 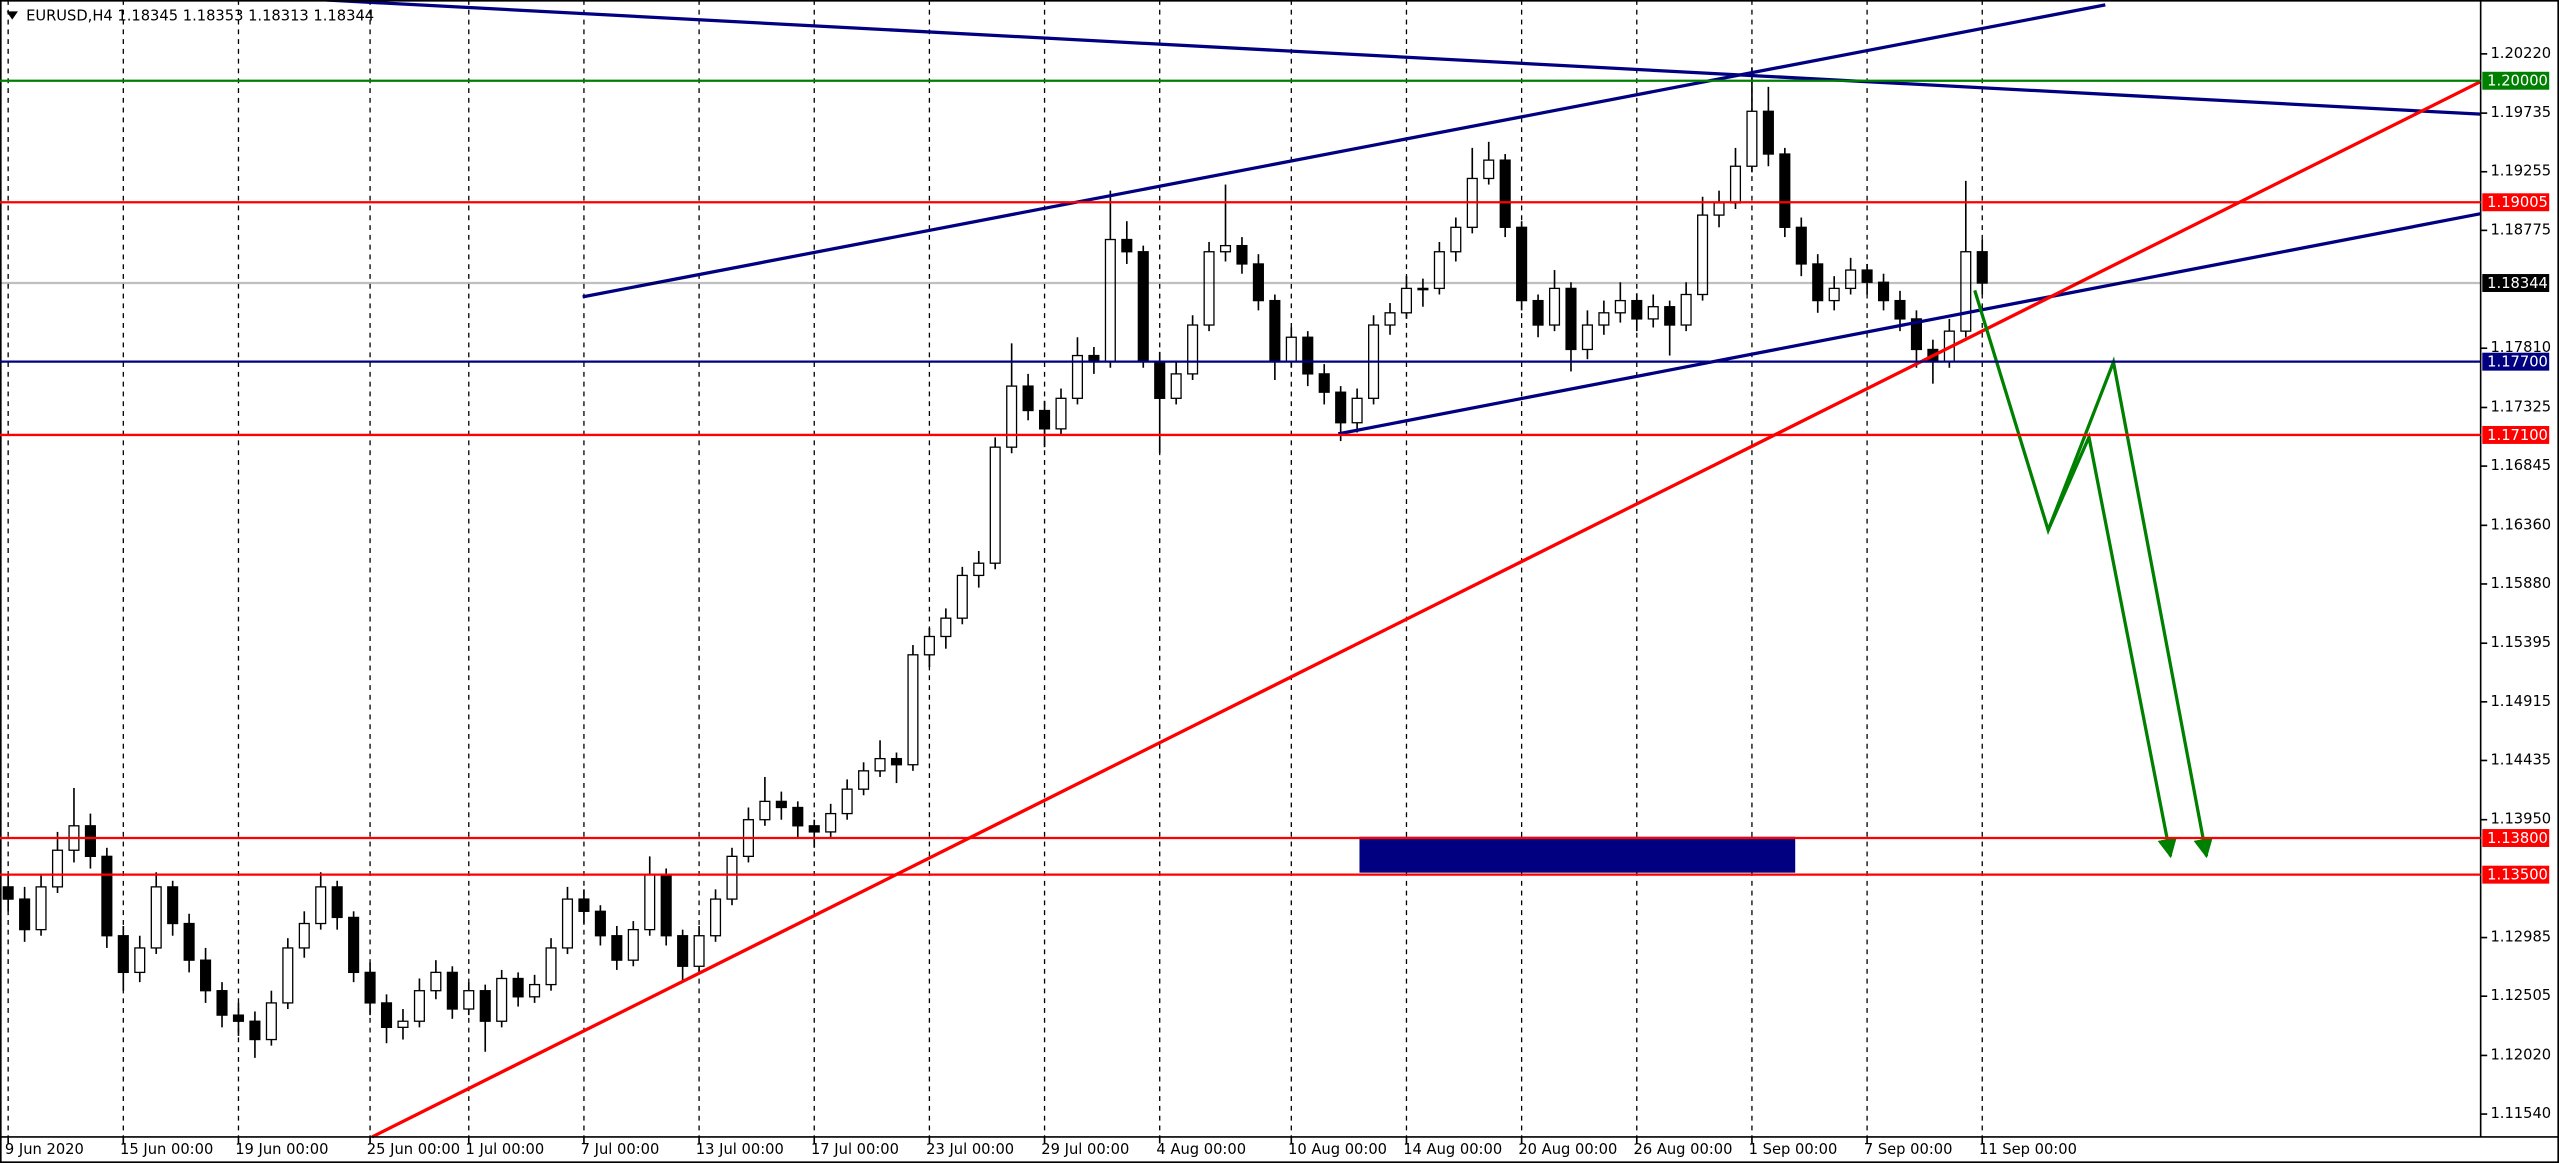 What do you see at coordinates (2517, 81) in the screenshot?
I see `level-label: 1.20000` at bounding box center [2517, 81].